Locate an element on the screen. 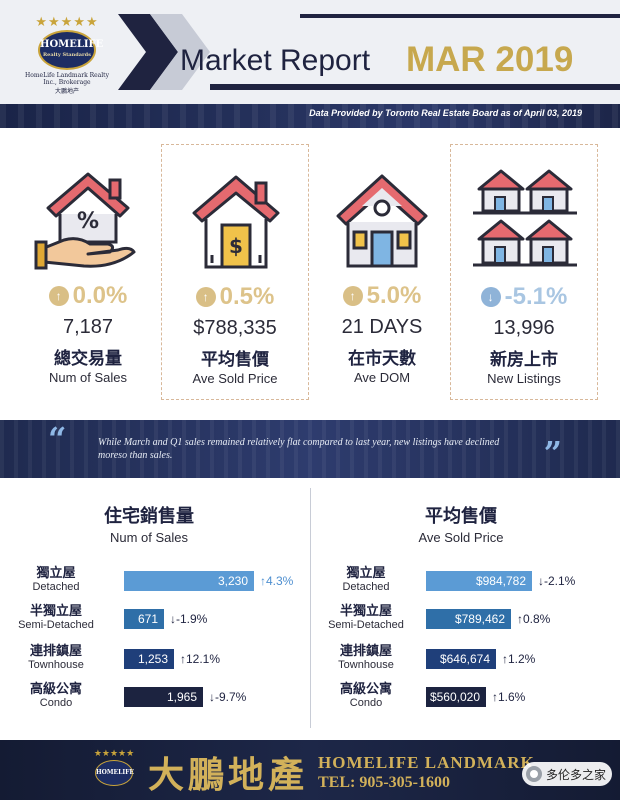  bar-change-label: 1.6% is located at coordinates (508, 697).